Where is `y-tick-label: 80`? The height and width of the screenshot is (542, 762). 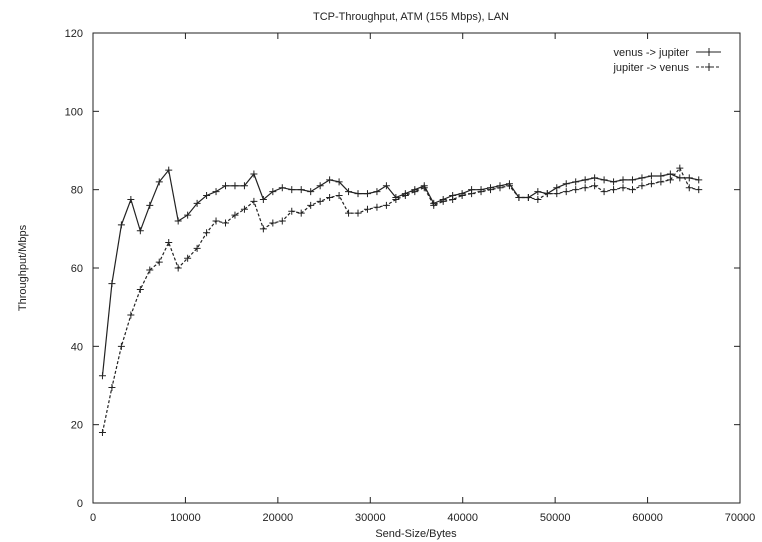 y-tick-label: 80 is located at coordinates (77, 191).